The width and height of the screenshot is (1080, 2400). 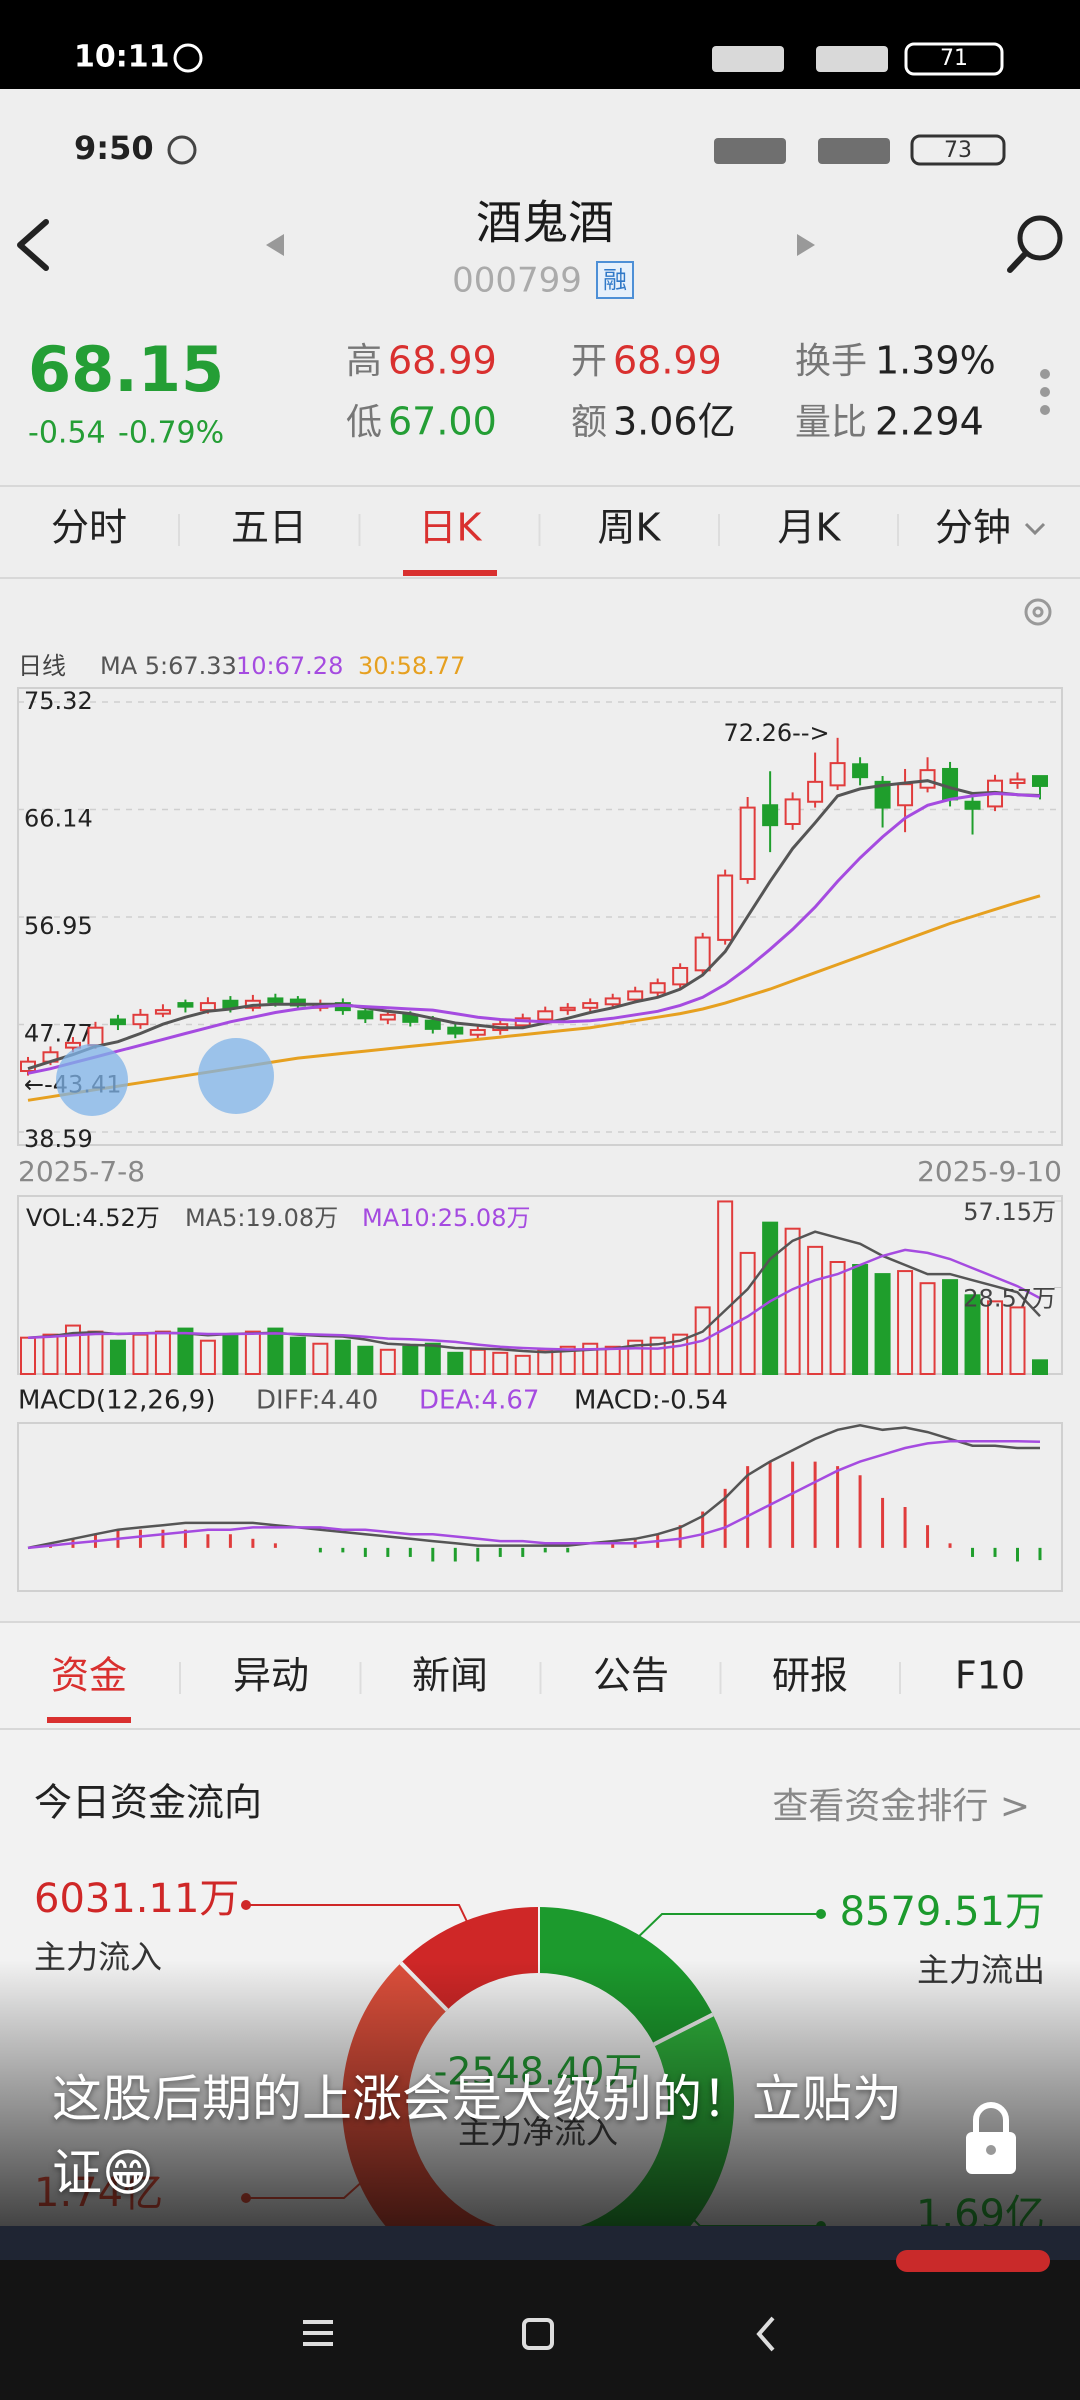 What do you see at coordinates (58, 1034) in the screenshot?
I see `y-tick-label: 47.77` at bounding box center [58, 1034].